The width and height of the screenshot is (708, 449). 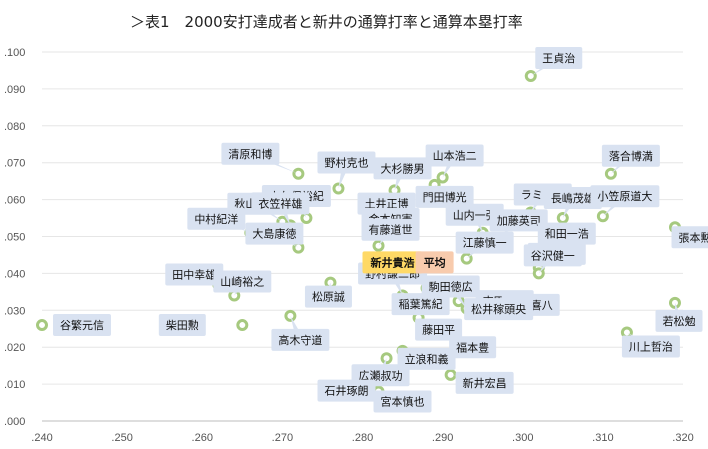 I want to click on point-label: 石井琢朗, so click(x=347, y=391).